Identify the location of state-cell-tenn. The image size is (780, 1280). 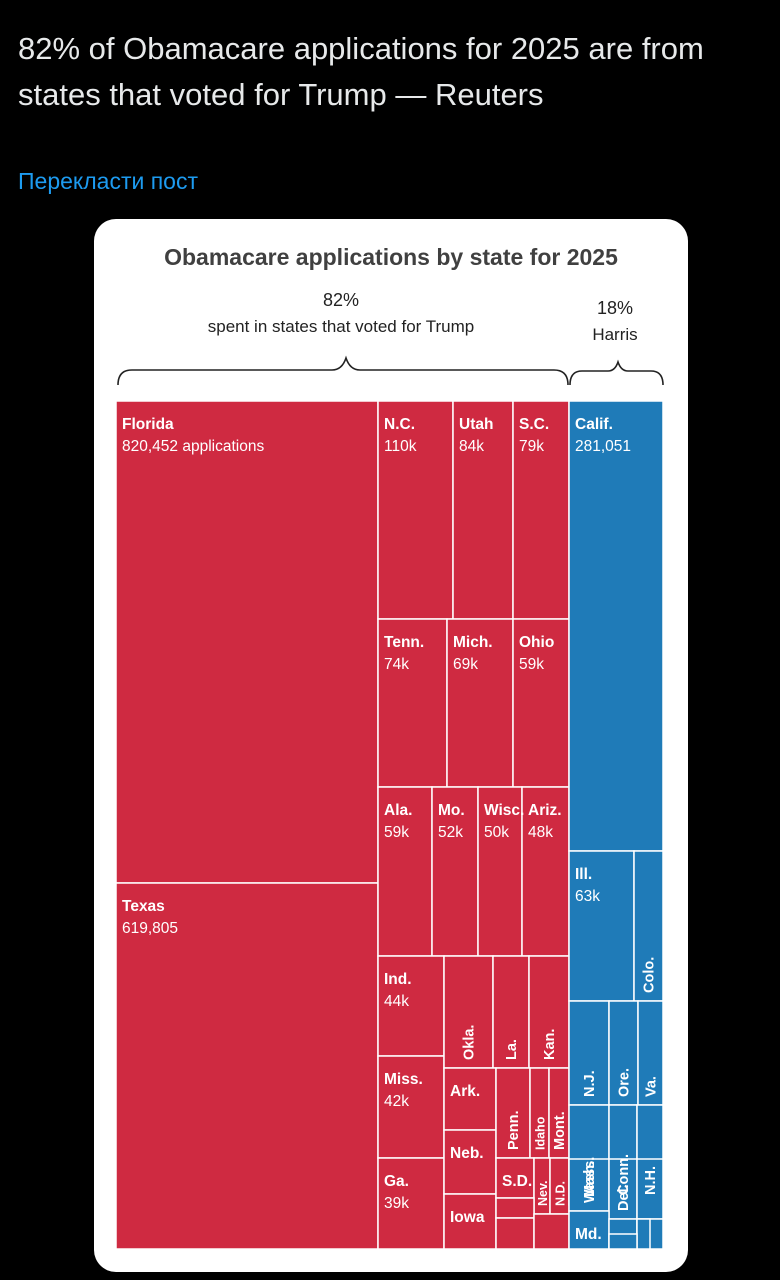
(412, 703).